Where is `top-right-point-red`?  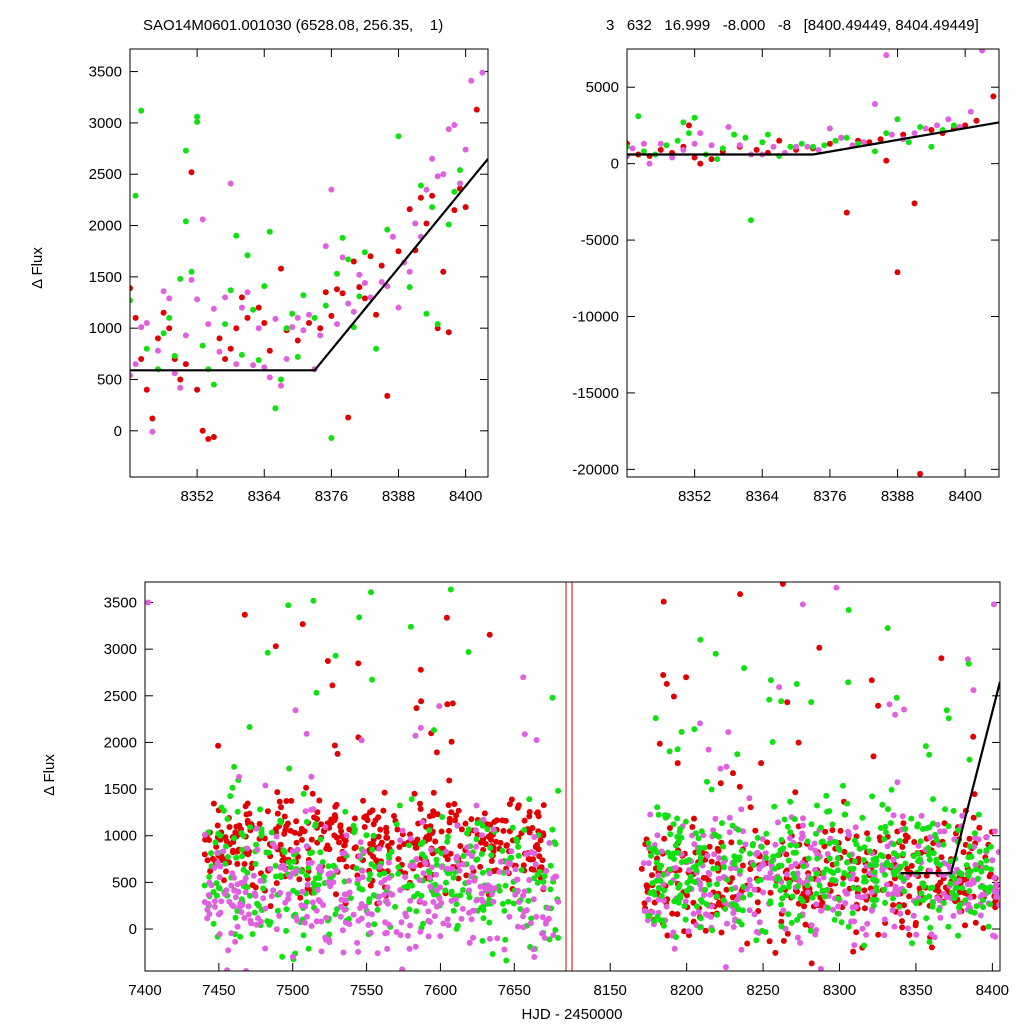 top-right-point-red is located at coordinates (931, 130).